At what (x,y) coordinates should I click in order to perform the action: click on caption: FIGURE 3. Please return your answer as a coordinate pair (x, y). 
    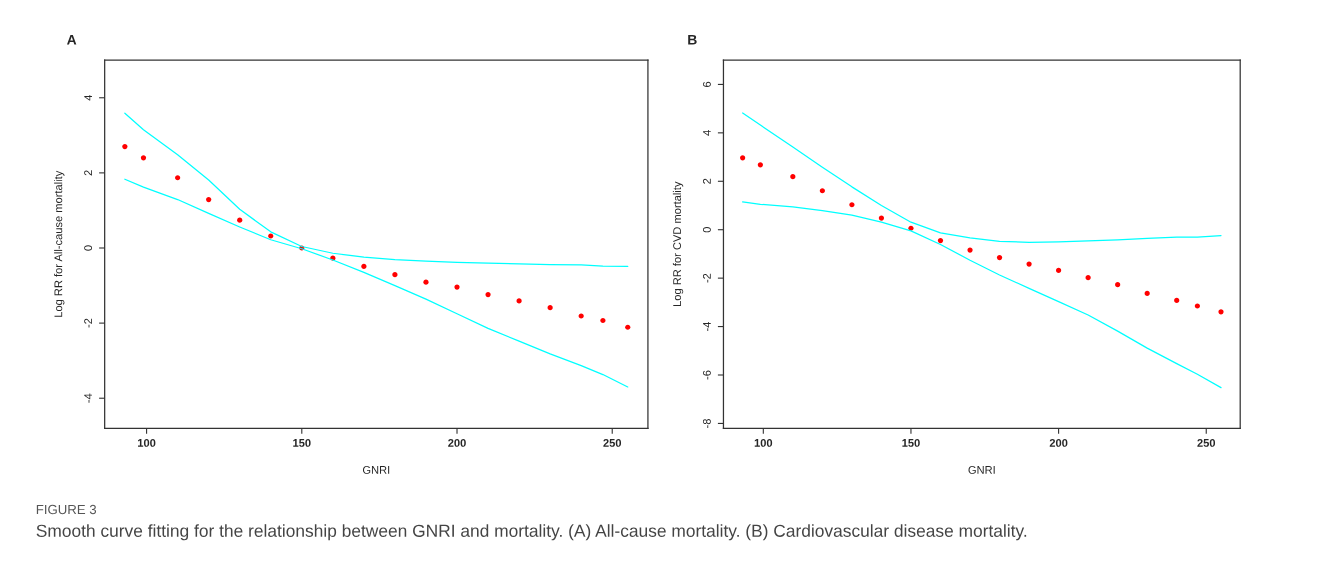
    Looking at the image, I should click on (66, 509).